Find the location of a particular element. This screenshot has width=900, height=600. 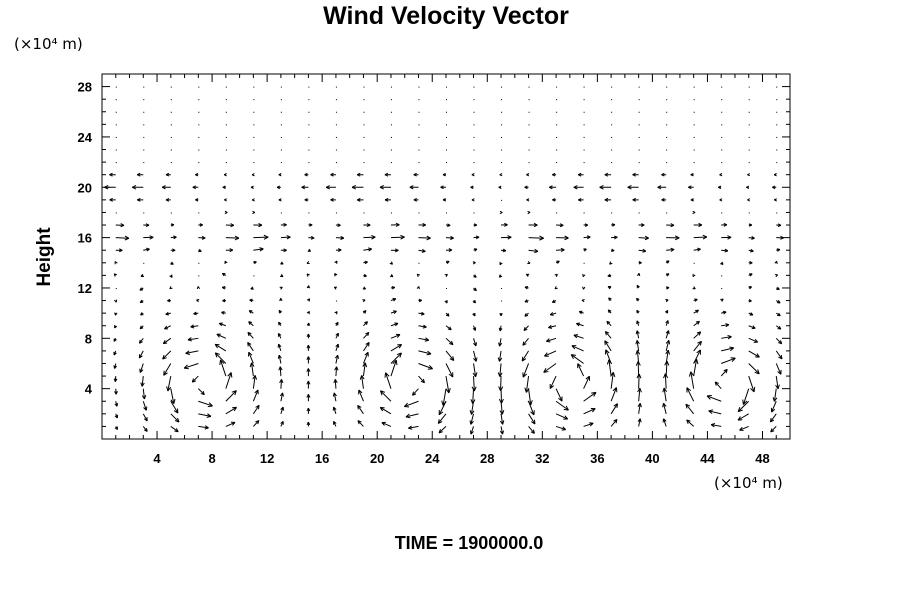

y-unit-label: (×10⁴ m) is located at coordinates (48, 44).